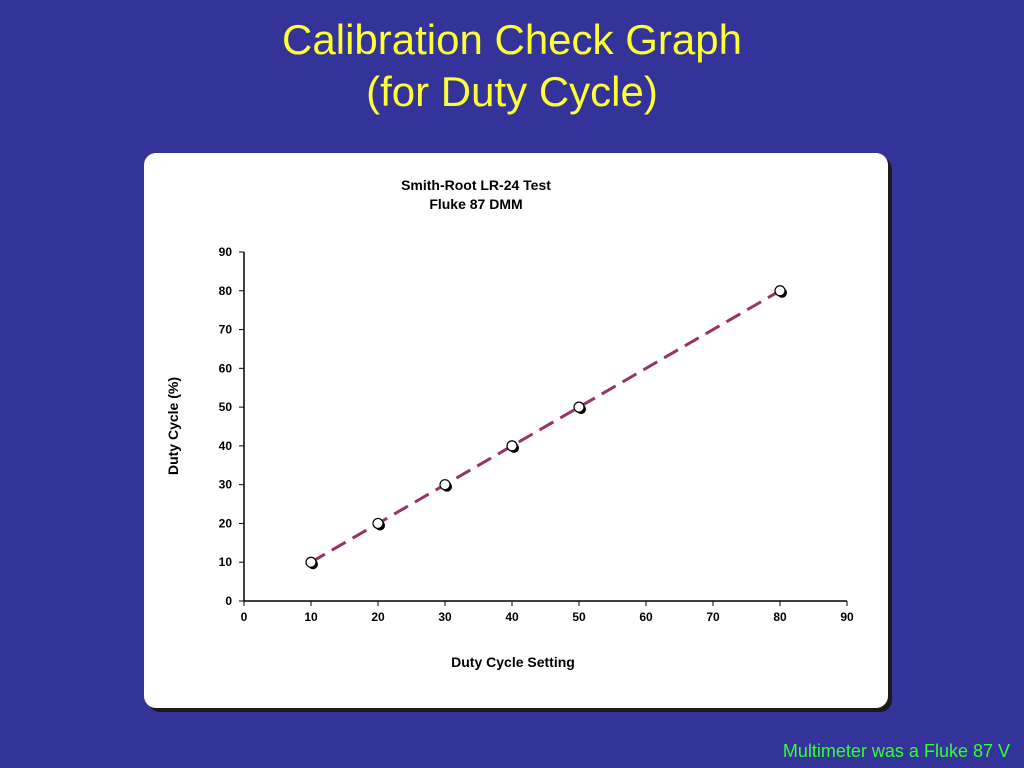 This screenshot has height=768, width=1024. Describe the element at coordinates (311, 617) in the screenshot. I see `x-tick-label: 10` at that location.